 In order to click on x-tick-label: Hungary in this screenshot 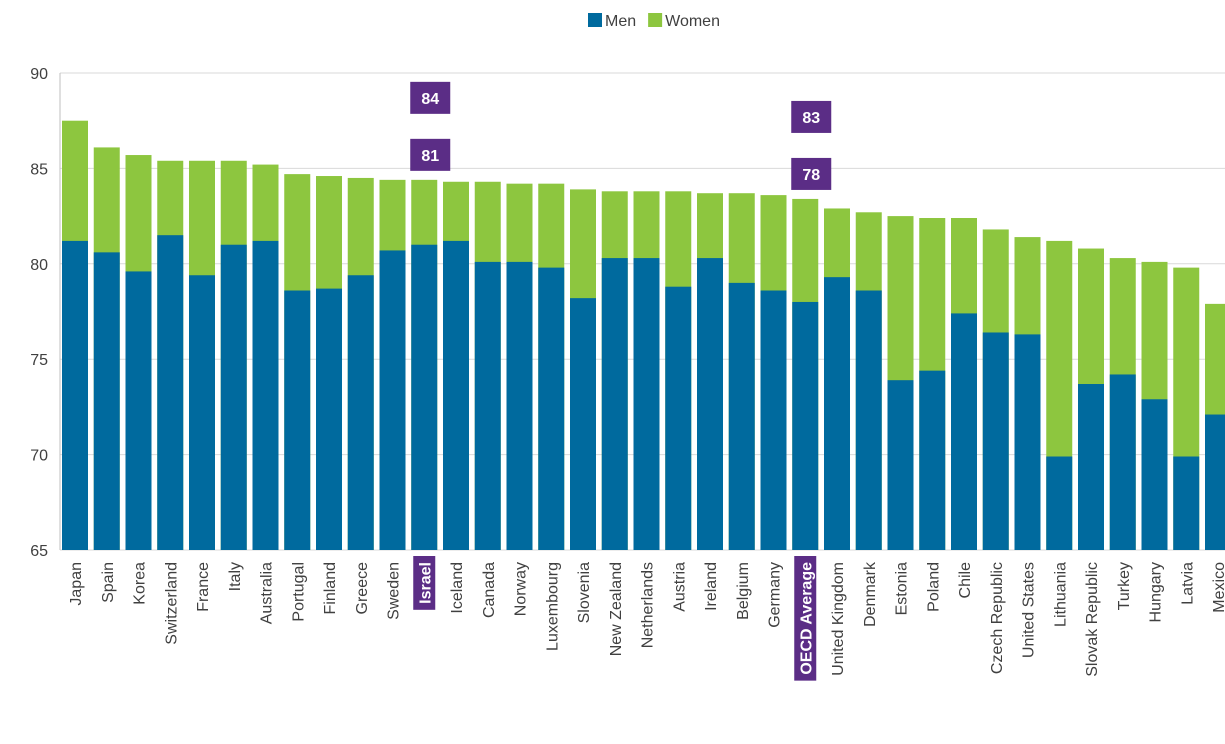, I will do `click(1156, 592)`.